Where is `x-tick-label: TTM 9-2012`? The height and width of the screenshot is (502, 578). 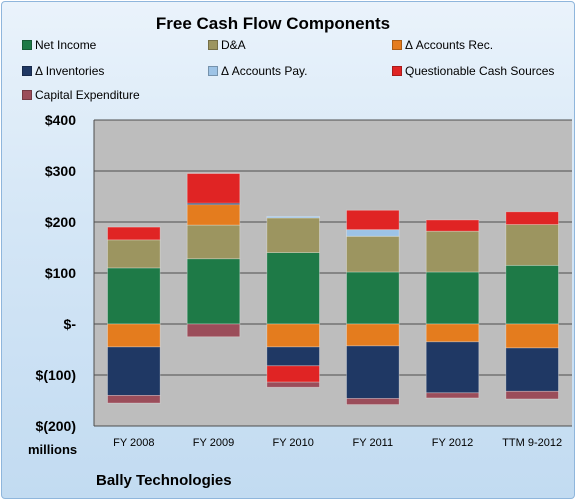
x-tick-label: TTM 9-2012 is located at coordinates (532, 443).